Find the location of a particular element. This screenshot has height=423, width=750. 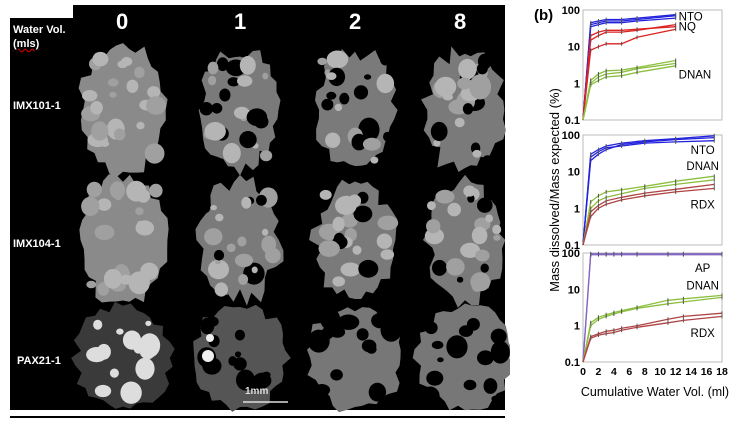

series-line-ap is located at coordinates (652, 308).